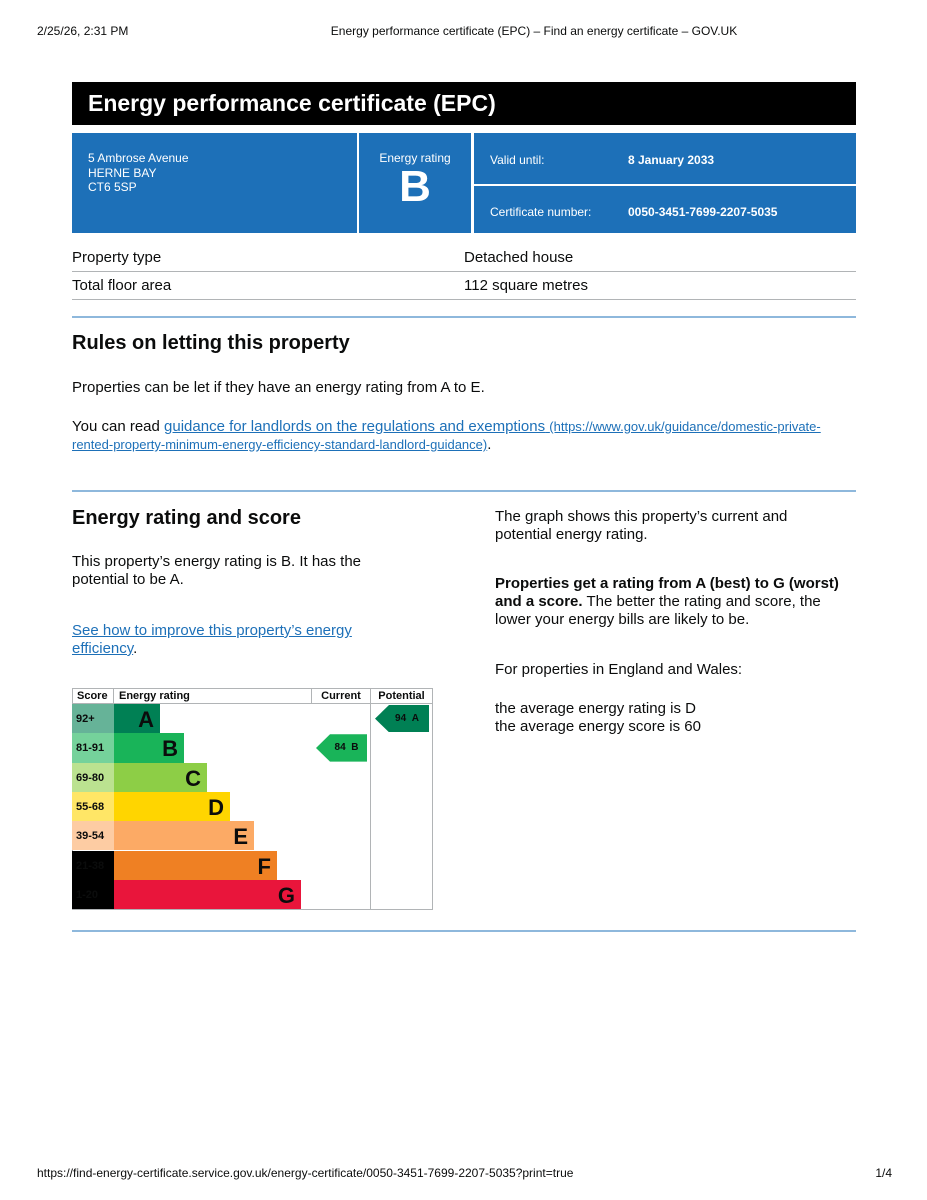 The image size is (927, 1200). What do you see at coordinates (464, 103) in the screenshot?
I see `header-title: Energy performance certificate (EPC)` at bounding box center [464, 103].